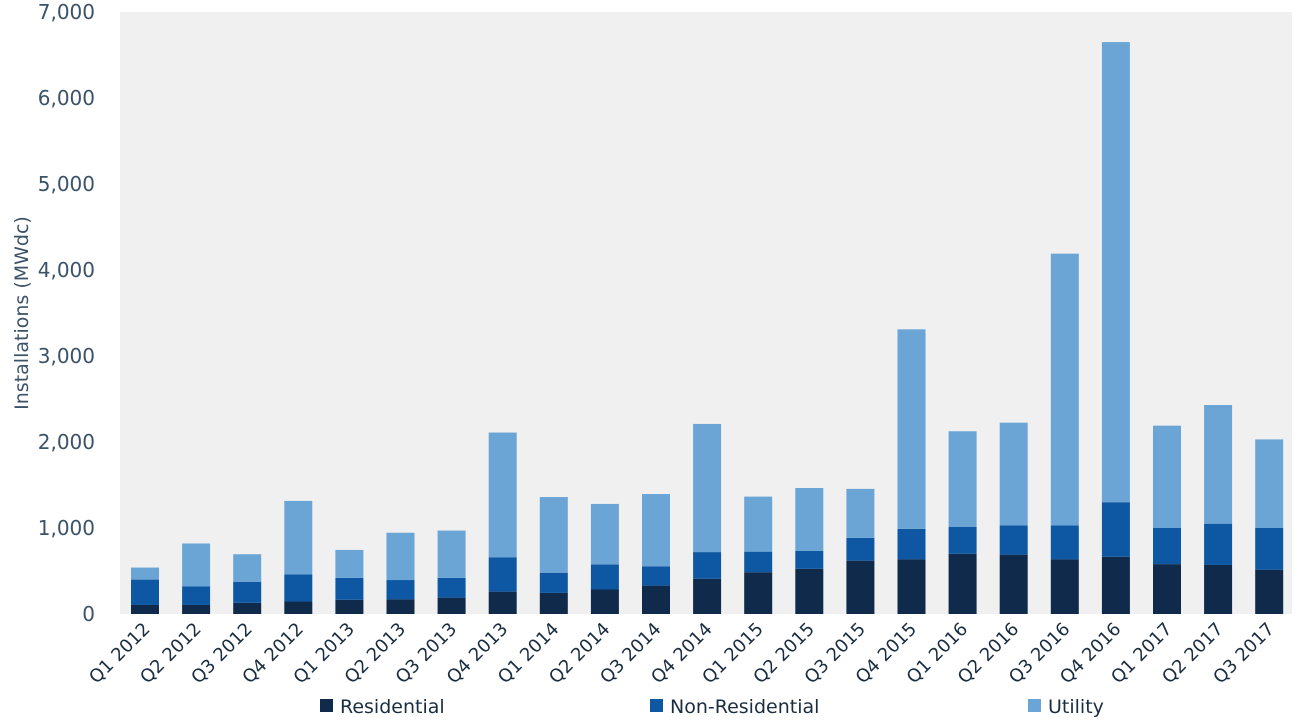 This screenshot has height=726, width=1308. I want to click on legend-label: Residential, so click(392, 707).